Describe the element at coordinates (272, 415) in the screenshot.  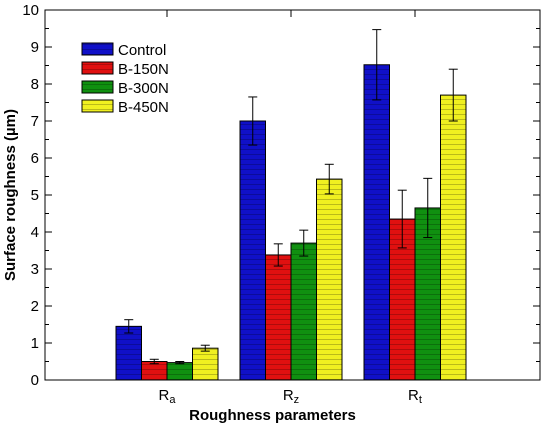
I see `x-axis-title: Roughness parameters` at that location.